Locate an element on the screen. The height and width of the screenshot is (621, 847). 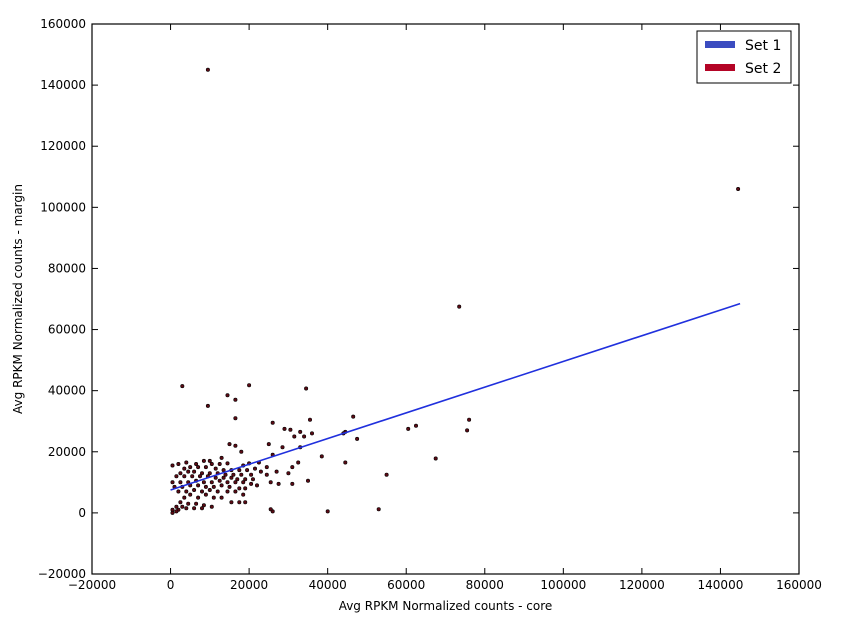
x-tick-label: 100000 is located at coordinates (563, 585).